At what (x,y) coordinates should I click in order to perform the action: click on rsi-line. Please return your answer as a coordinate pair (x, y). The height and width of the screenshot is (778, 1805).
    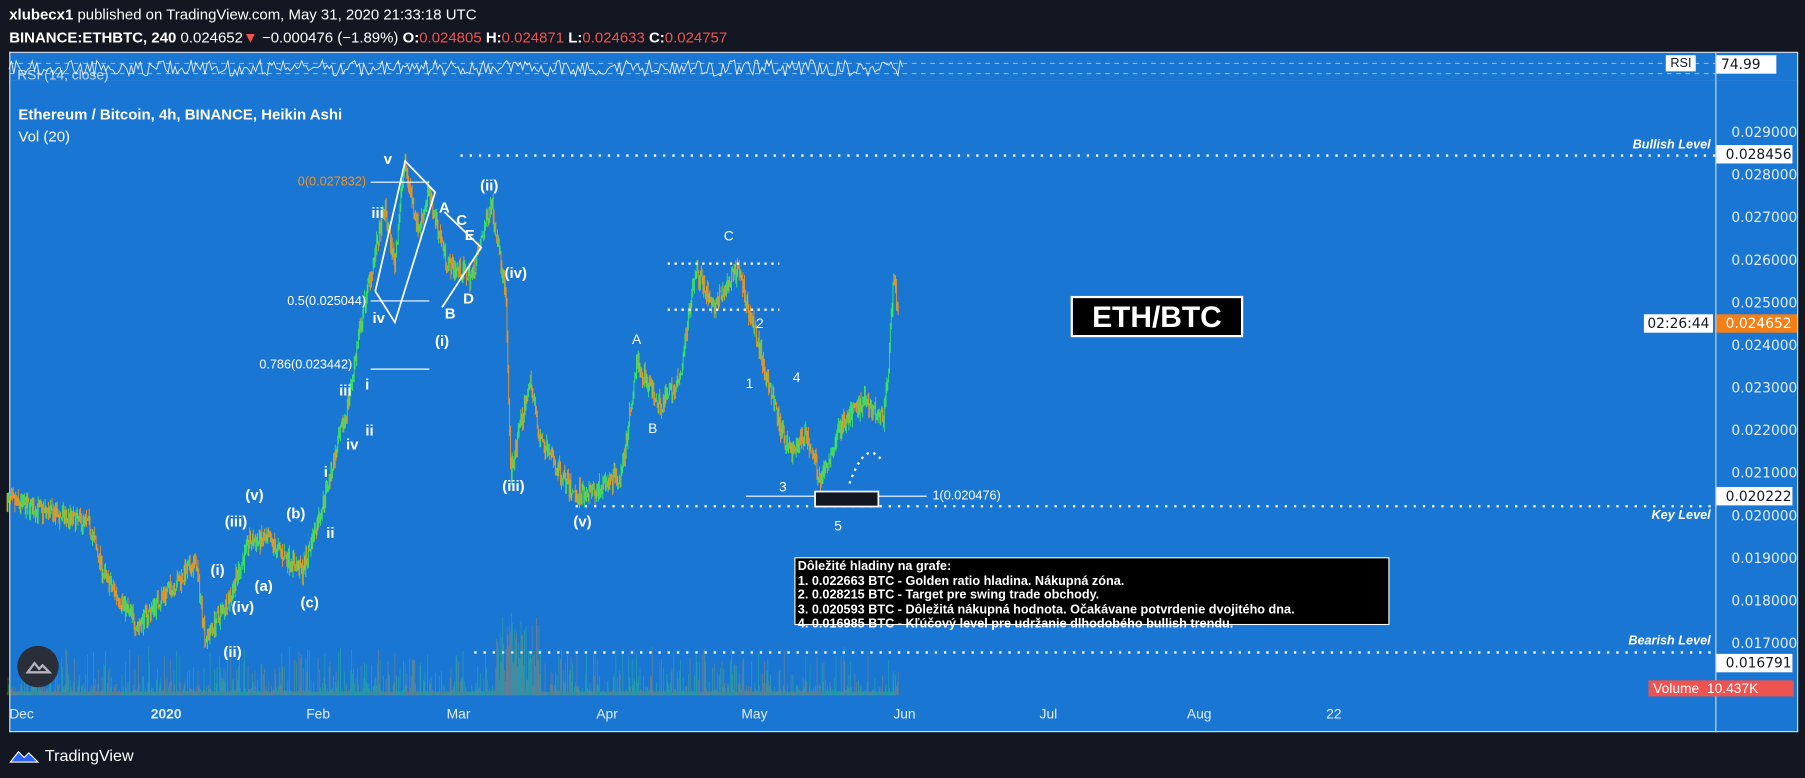
    Looking at the image, I should click on (455, 68).